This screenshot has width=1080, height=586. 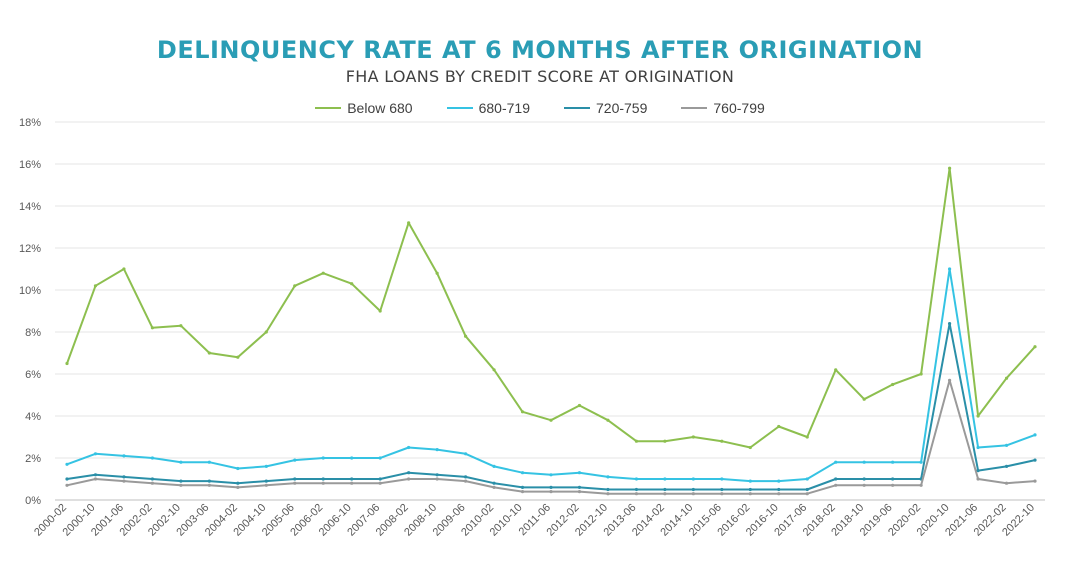 I want to click on chart-legend: Below 680 680-719 720-759 760-799, so click(x=540, y=108).